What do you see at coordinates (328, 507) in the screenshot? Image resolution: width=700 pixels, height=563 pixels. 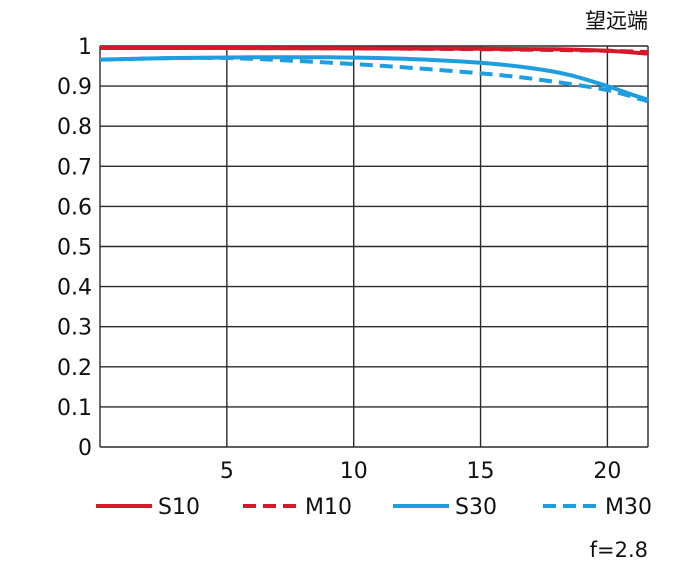 I see `legend-label-m10: M10` at bounding box center [328, 507].